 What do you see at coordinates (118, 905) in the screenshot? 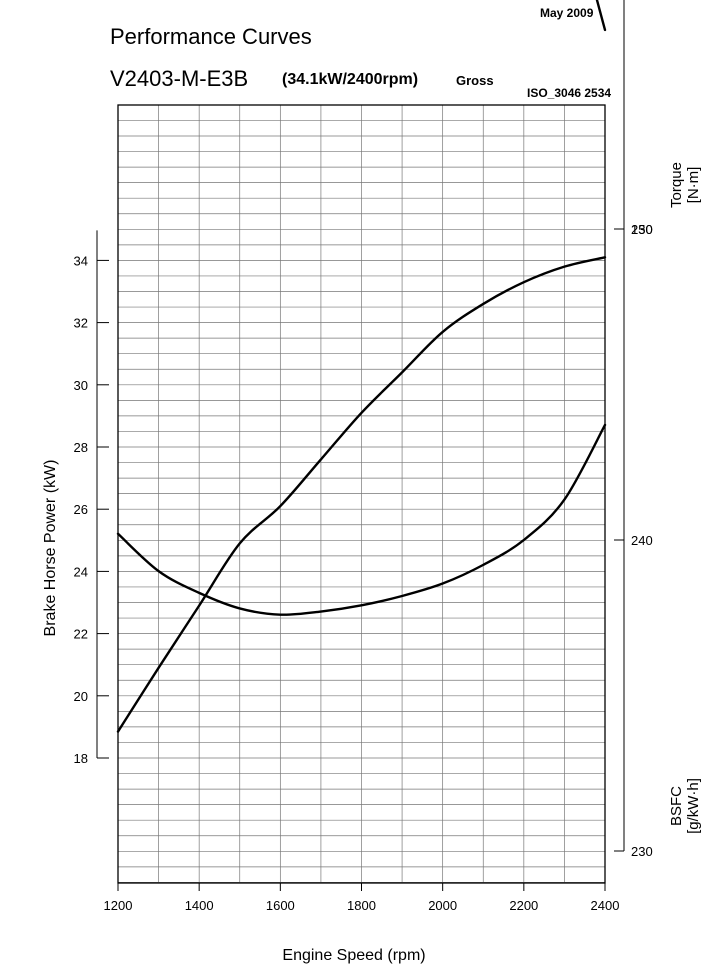
I see `x-axis-tick-label: 1200` at bounding box center [118, 905].